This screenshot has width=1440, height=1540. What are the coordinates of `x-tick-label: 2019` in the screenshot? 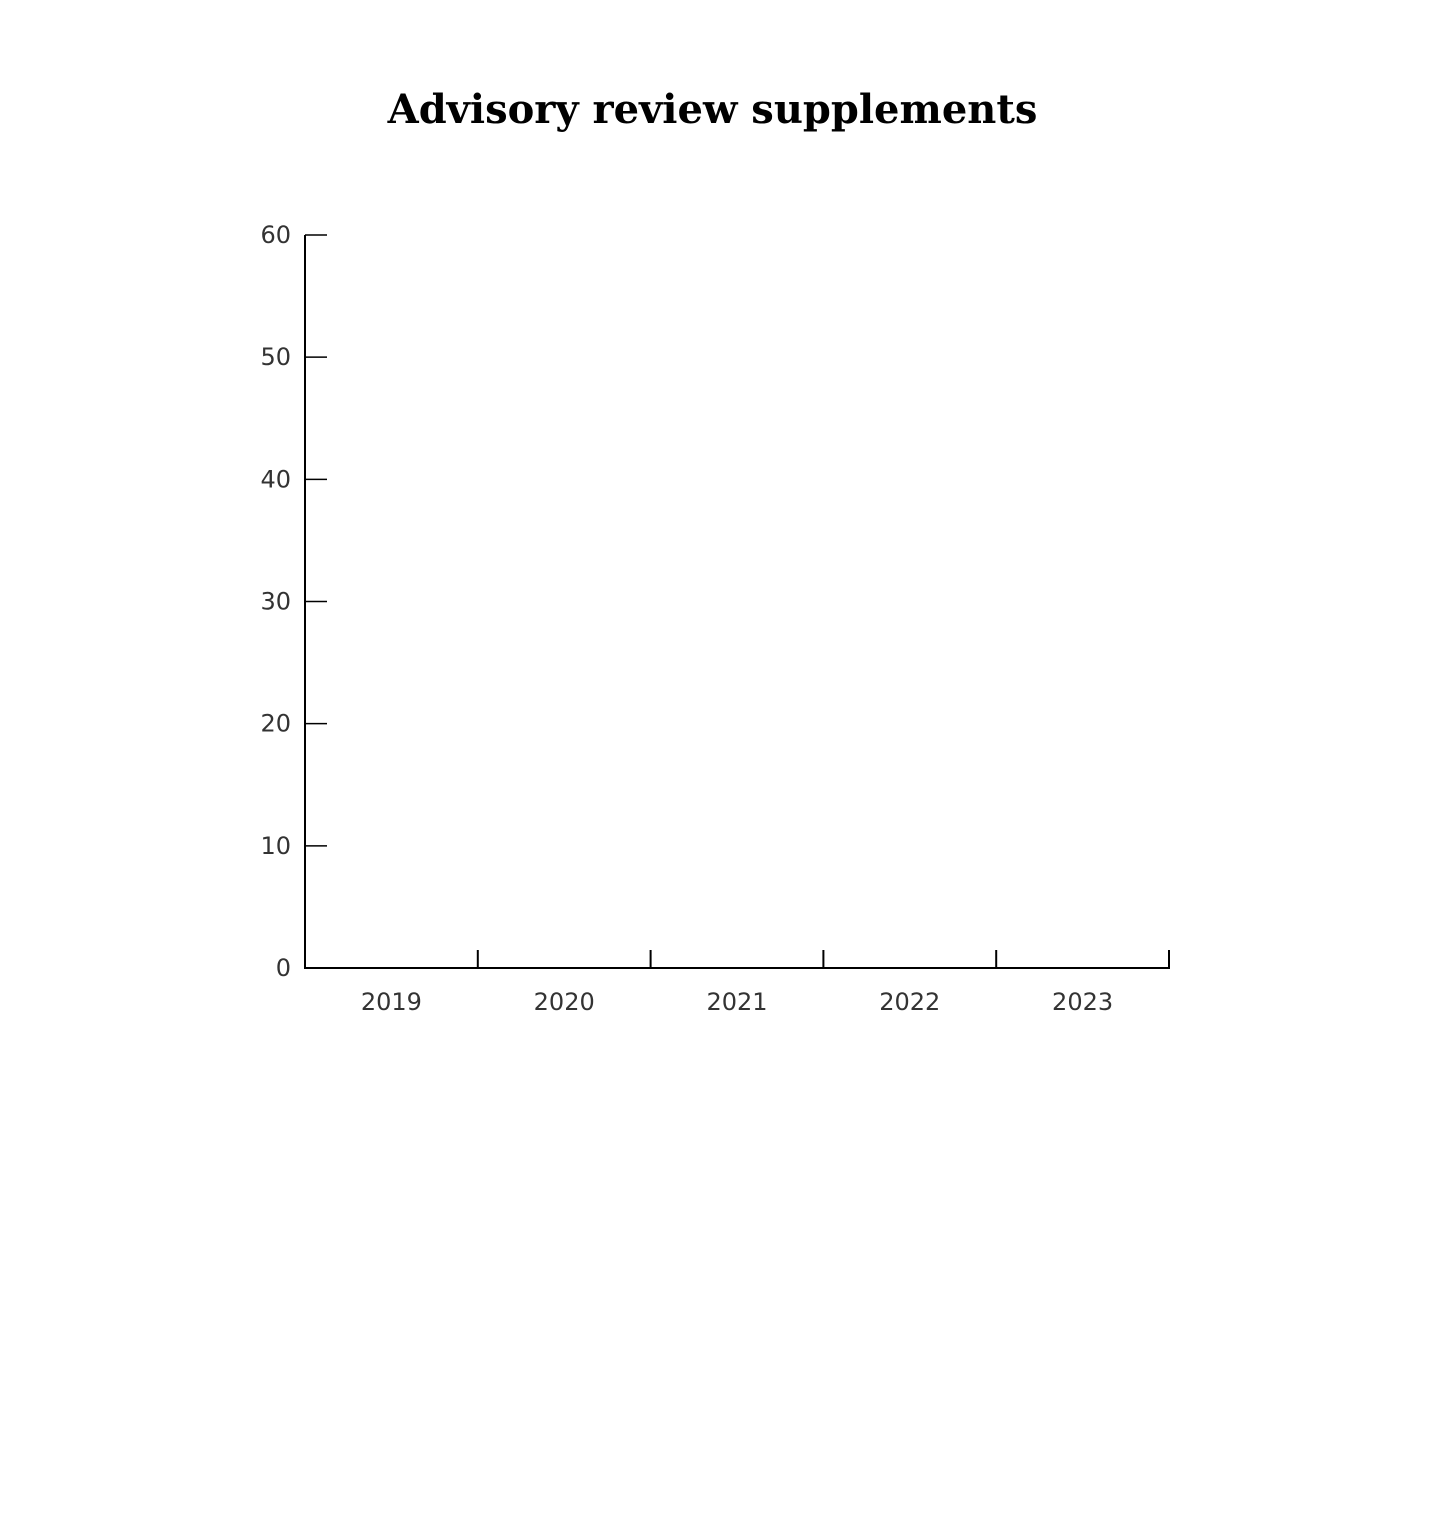 It's located at (391, 1002).